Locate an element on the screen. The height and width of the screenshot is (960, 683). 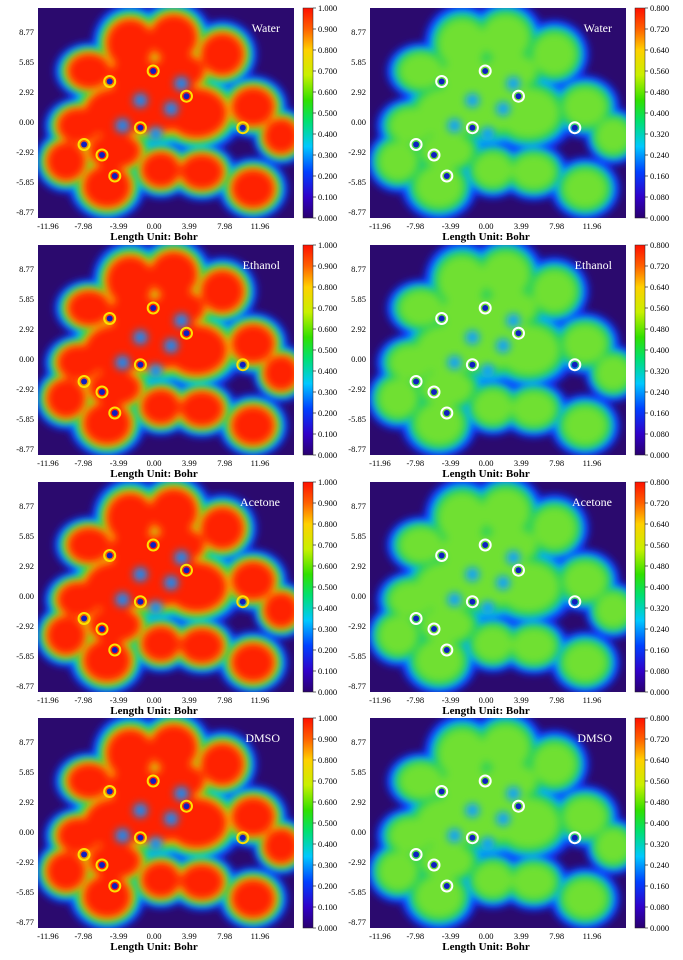
y-axis-ticks: 8.77 5.85 2.92 0.00 -2.92 -5.85 -8.77 is located at coordinates (25, 122).